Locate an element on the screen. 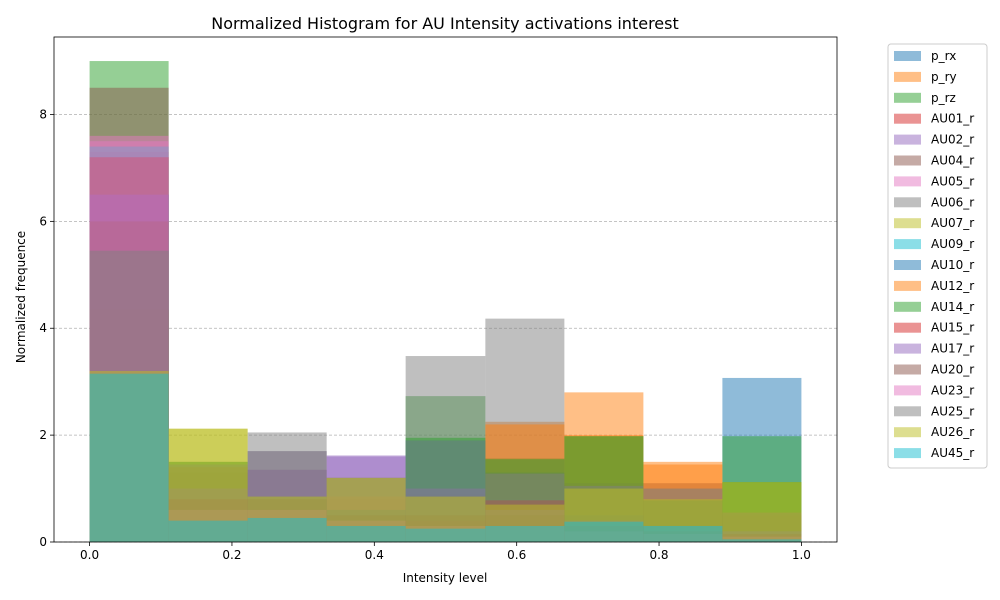 The height and width of the screenshot is (600, 1000). x-axis-label: Intensity level is located at coordinates (445, 578).